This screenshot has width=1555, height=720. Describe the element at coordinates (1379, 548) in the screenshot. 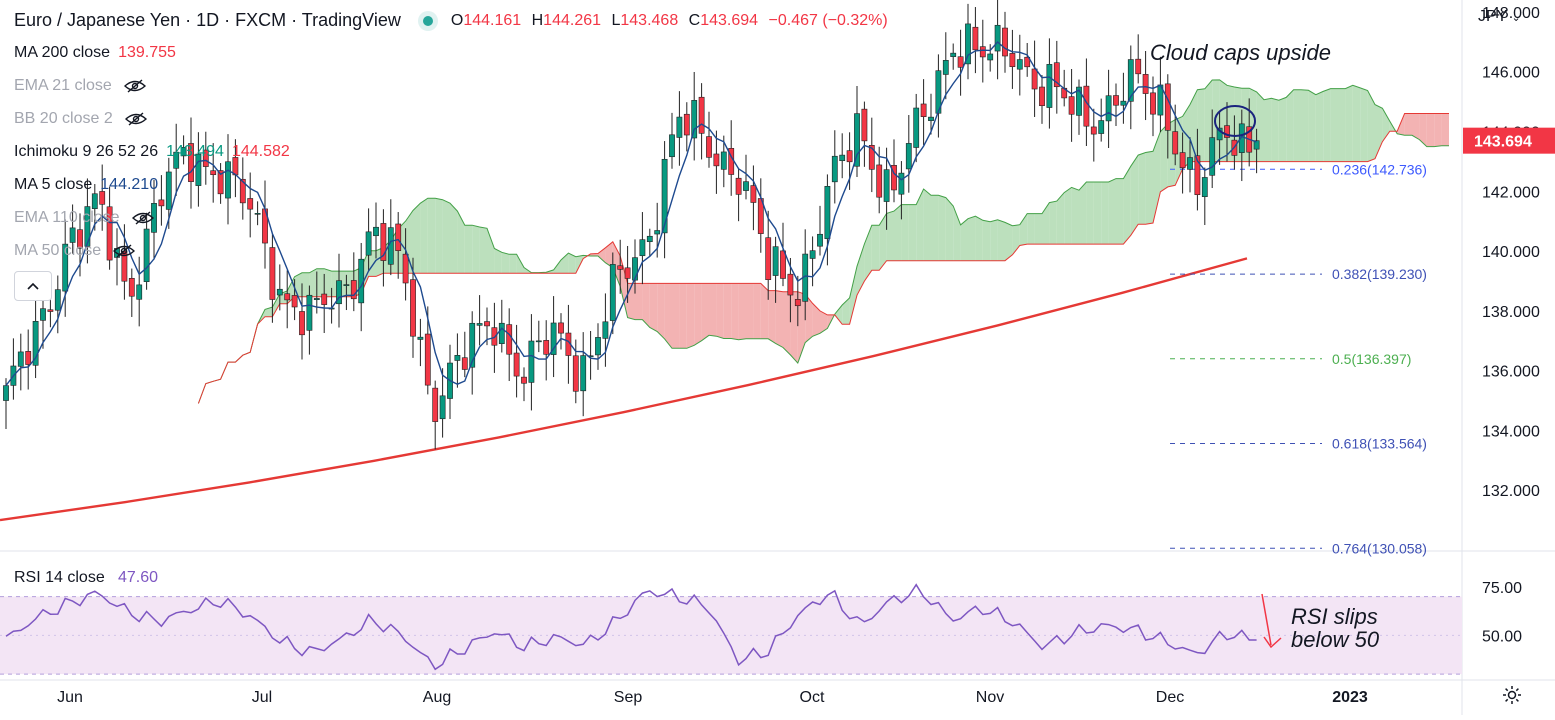

I see `fib-label-4: 0.764(130.058)` at that location.